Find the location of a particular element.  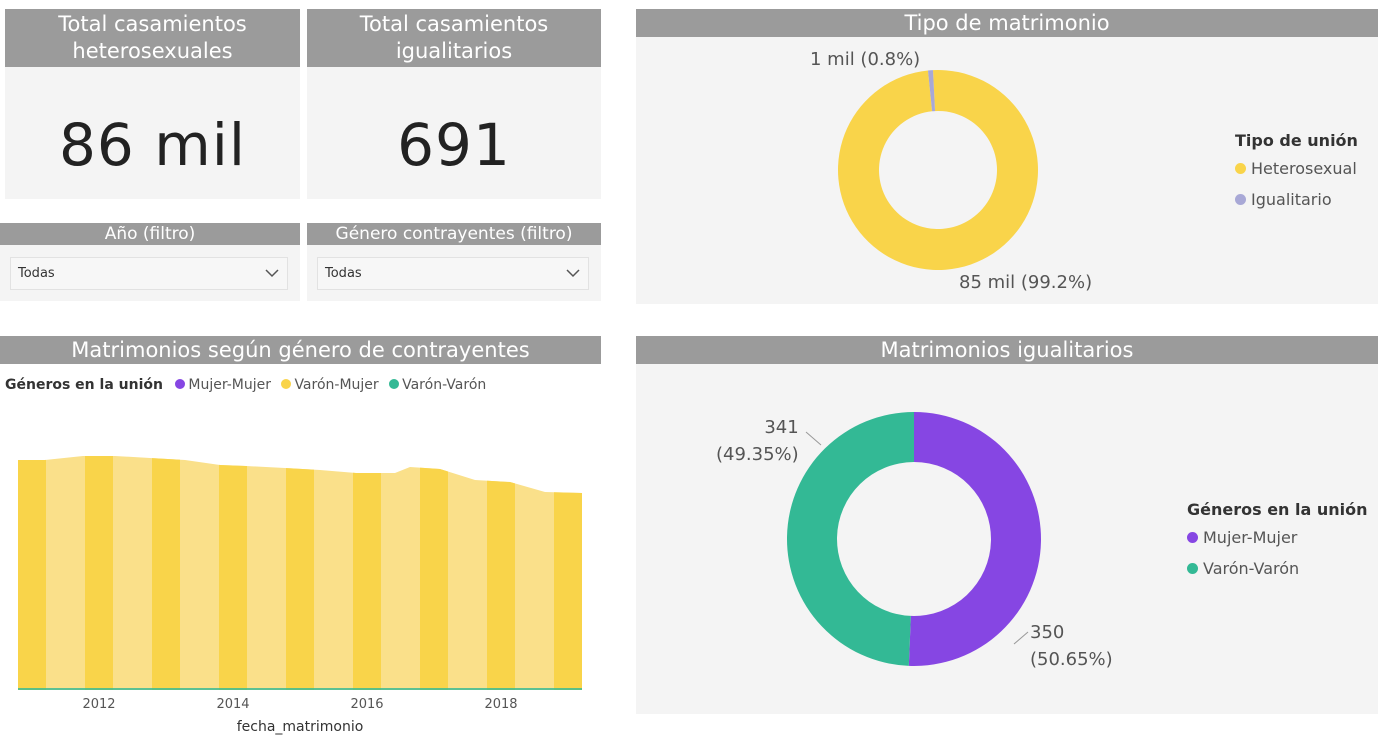

data-label-varon-varon: 341 (49.35%) is located at coordinates (757, 441).